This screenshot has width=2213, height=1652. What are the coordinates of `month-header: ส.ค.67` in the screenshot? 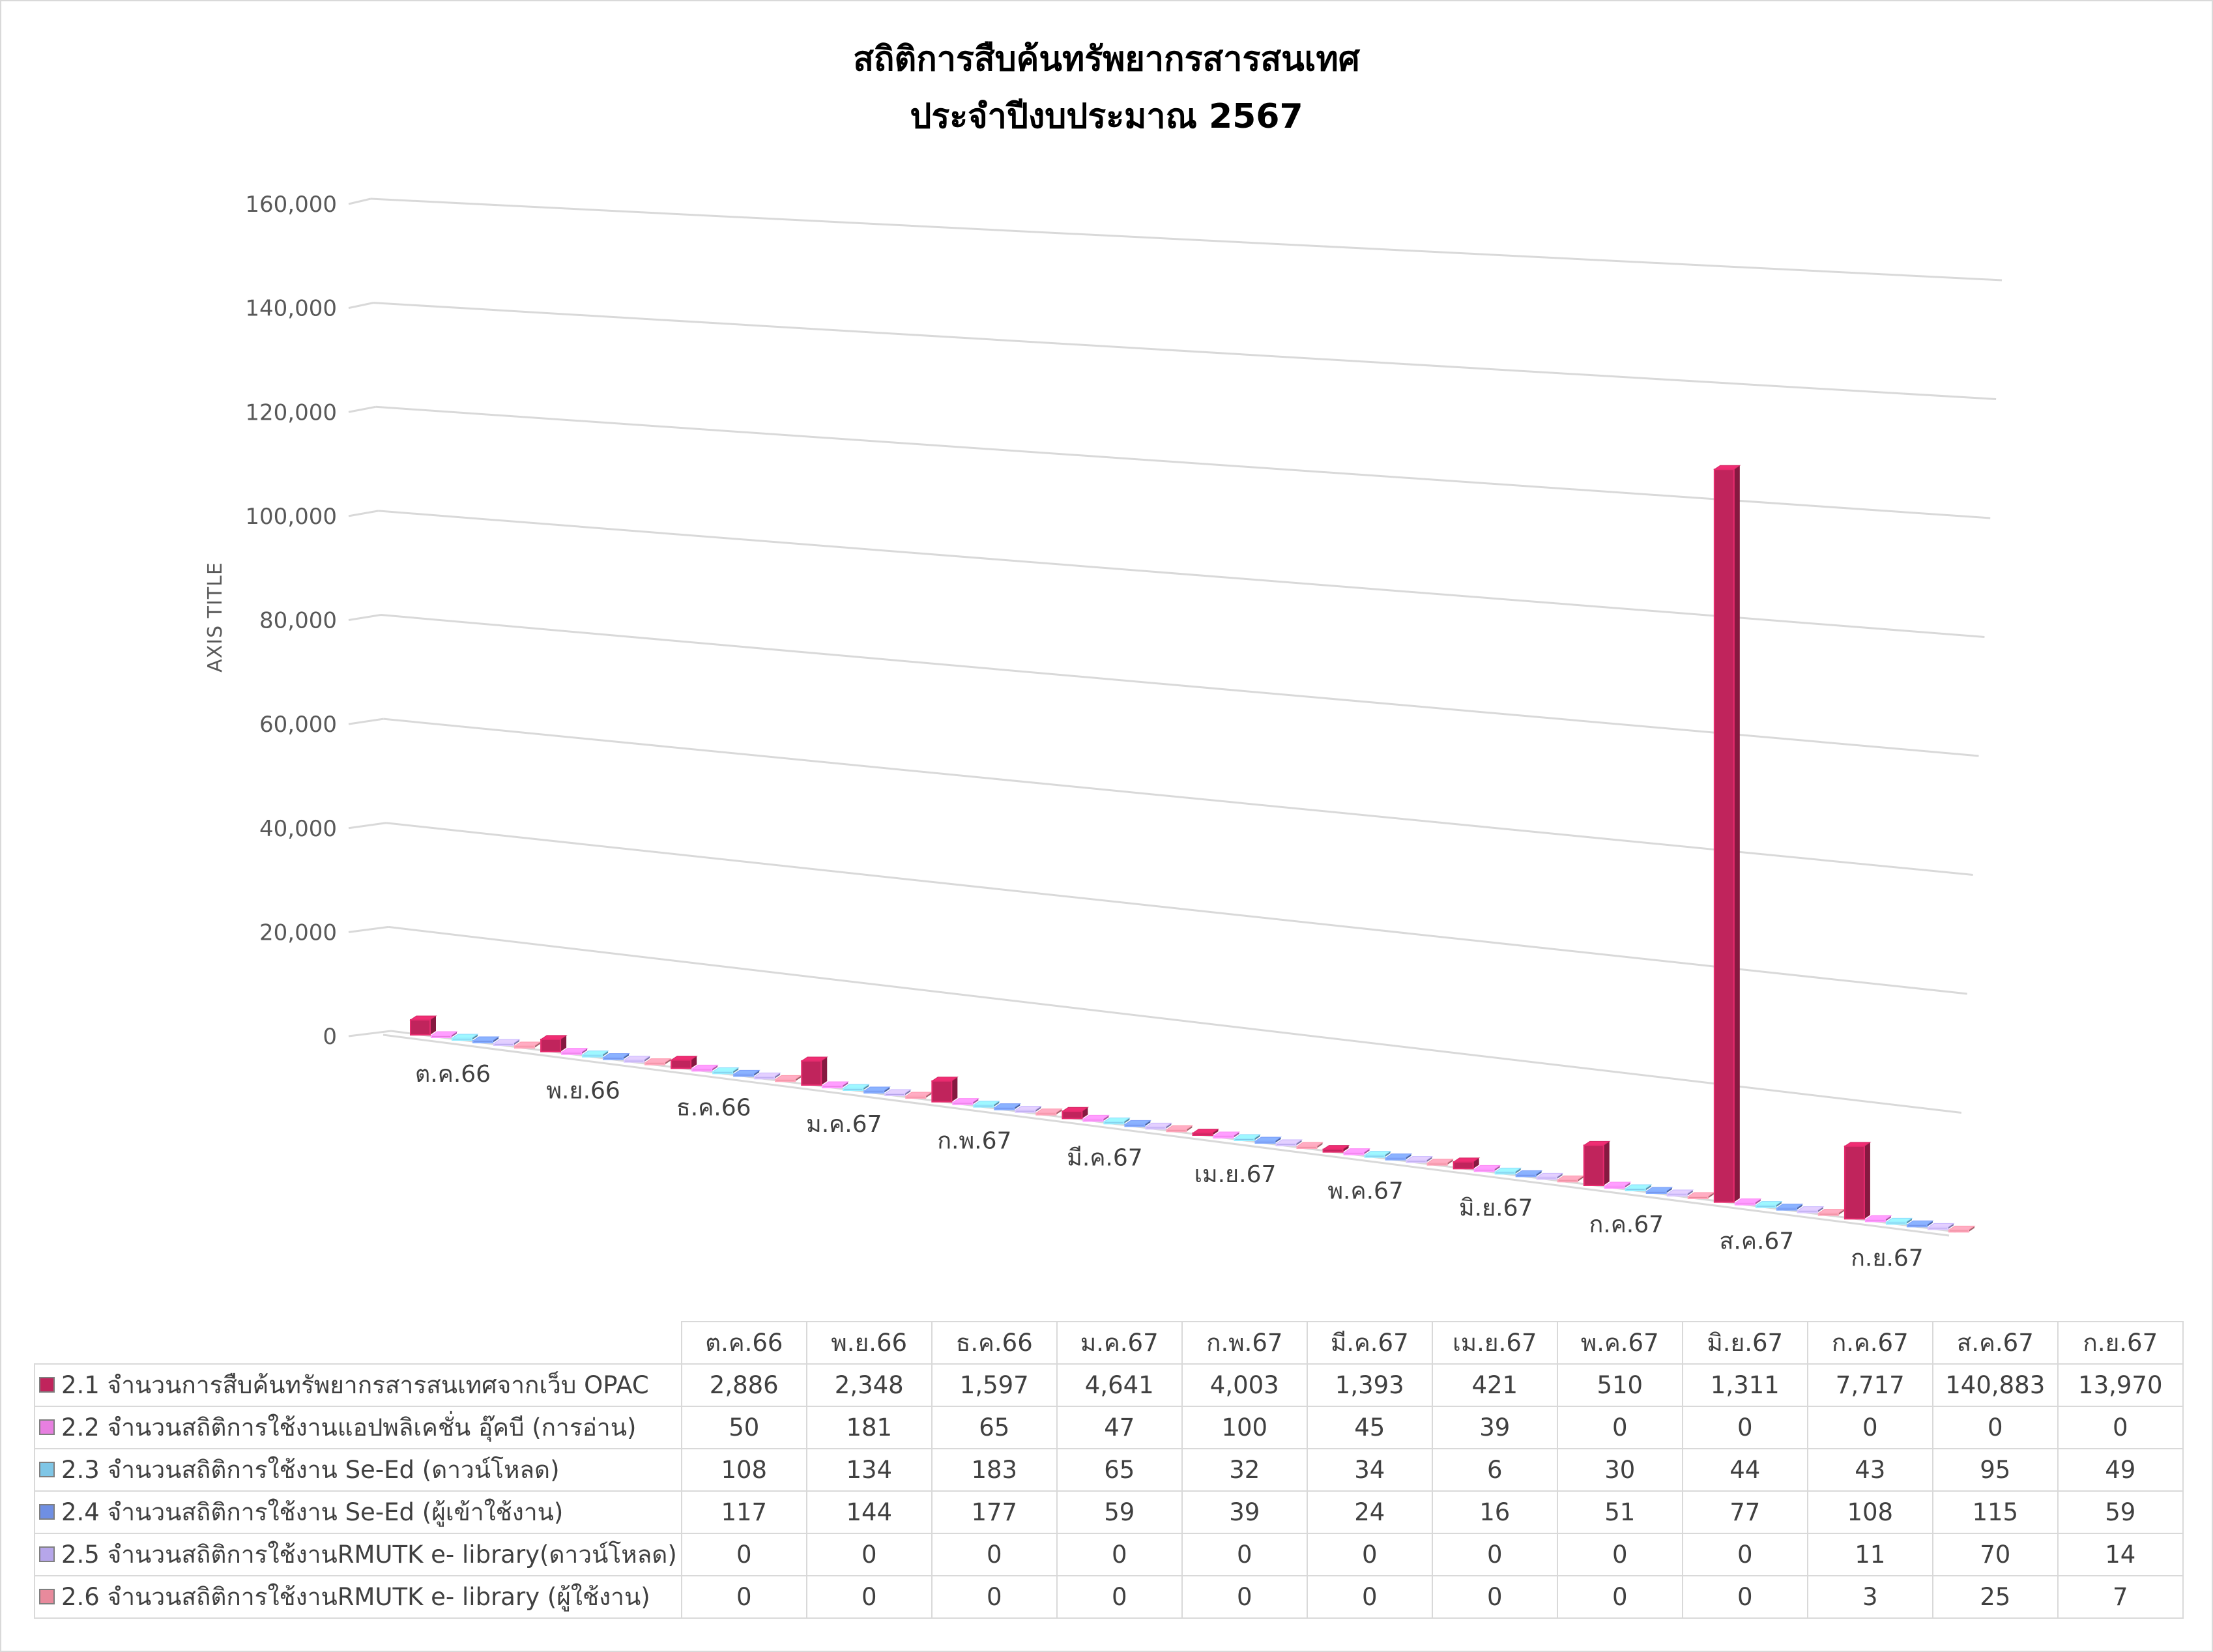 It's located at (1995, 1343).